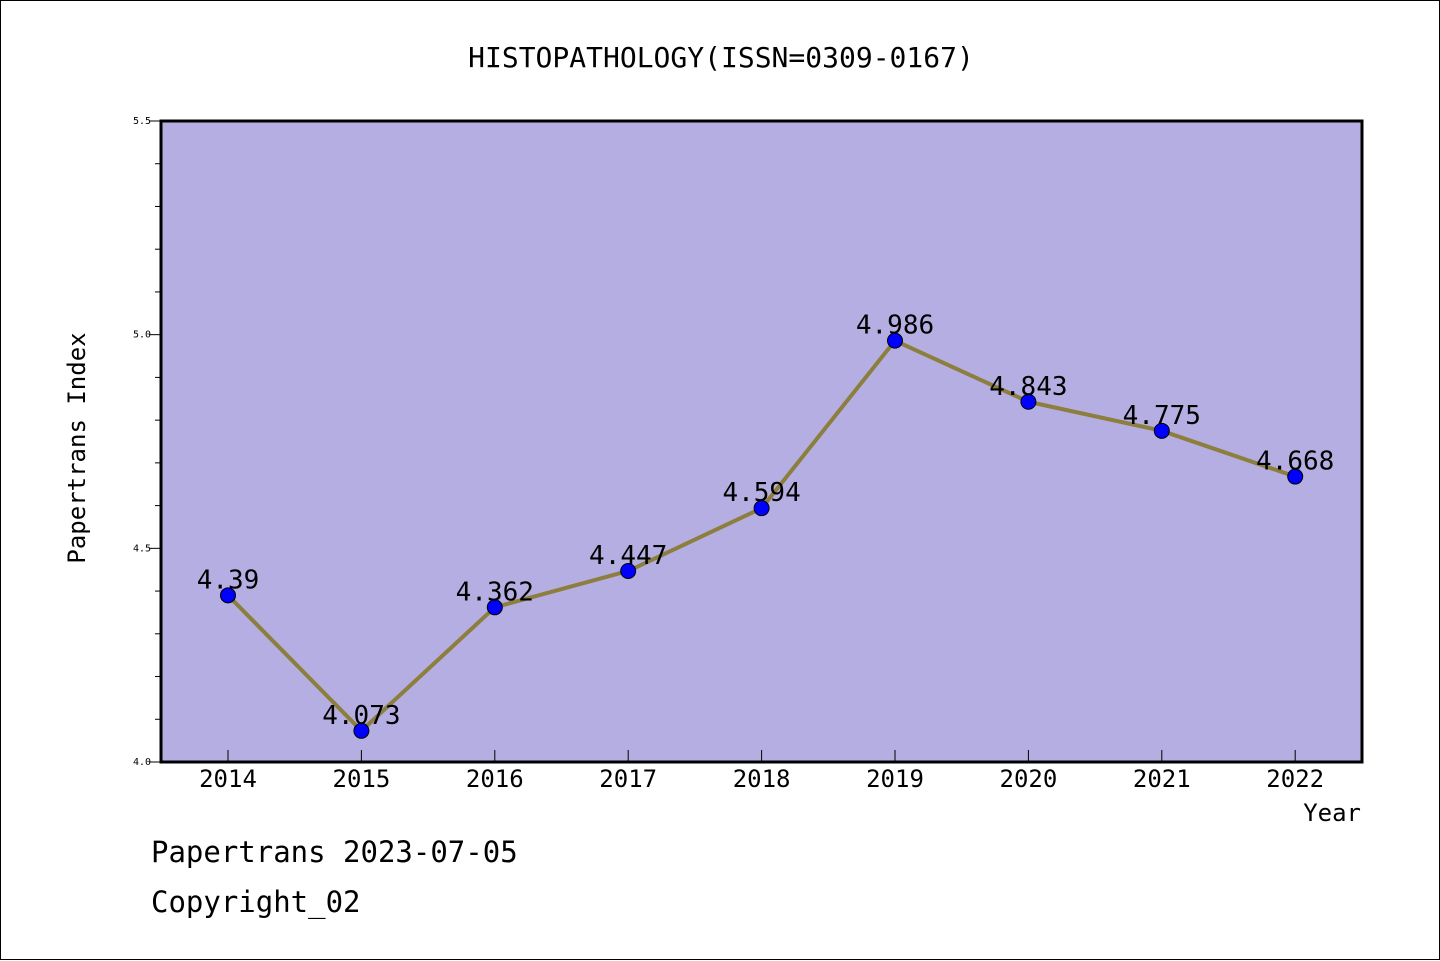  Describe the element at coordinates (147, 442) in the screenshot. I see `y-axis: 4.0 4.5 5.0 5.5` at that location.